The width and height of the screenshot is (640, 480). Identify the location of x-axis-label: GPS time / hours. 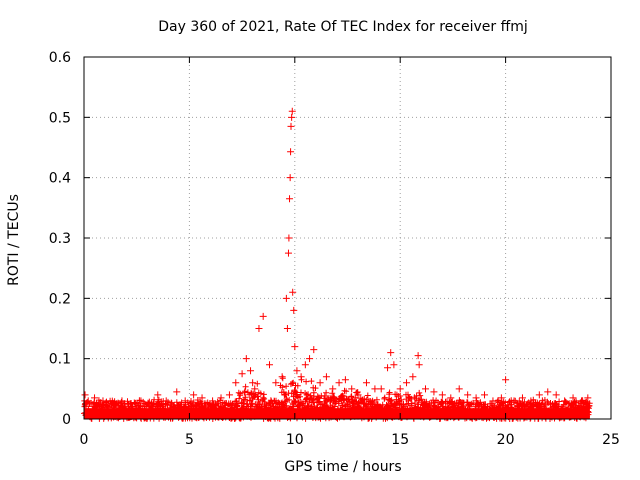
(342, 467).